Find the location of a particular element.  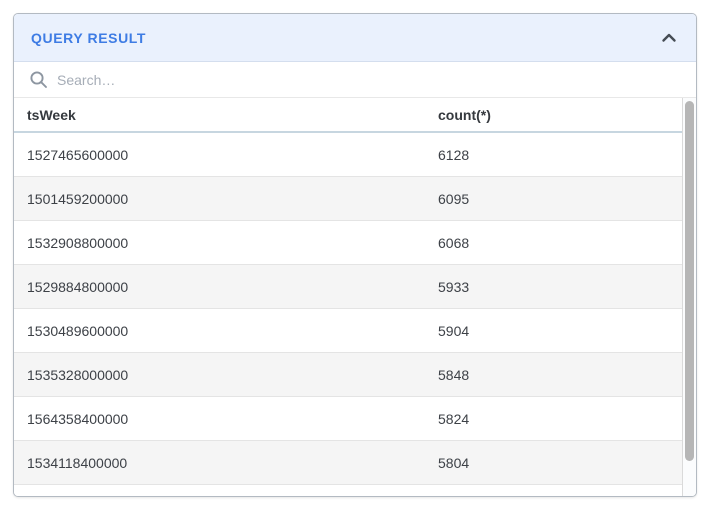

table-row: 1532908800000 6068 is located at coordinates (348, 243).